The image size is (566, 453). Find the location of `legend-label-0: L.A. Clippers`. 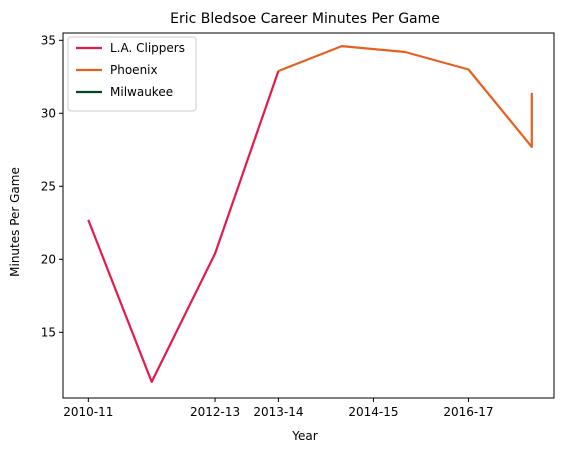

legend-label-0: L.A. Clippers is located at coordinates (147, 48).